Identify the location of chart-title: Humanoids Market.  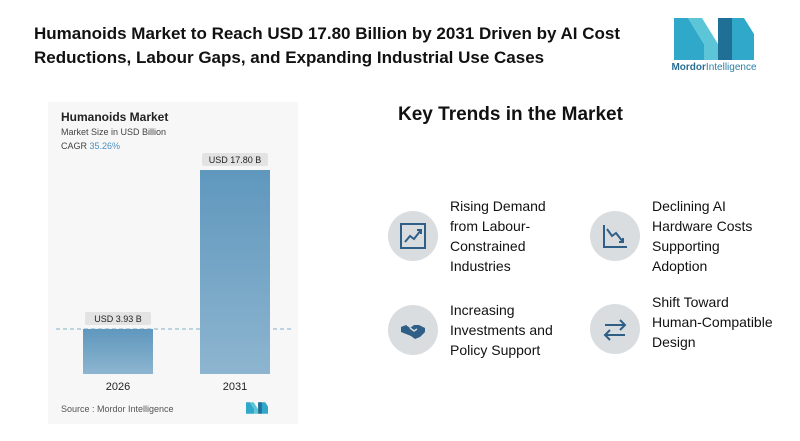
(115, 117).